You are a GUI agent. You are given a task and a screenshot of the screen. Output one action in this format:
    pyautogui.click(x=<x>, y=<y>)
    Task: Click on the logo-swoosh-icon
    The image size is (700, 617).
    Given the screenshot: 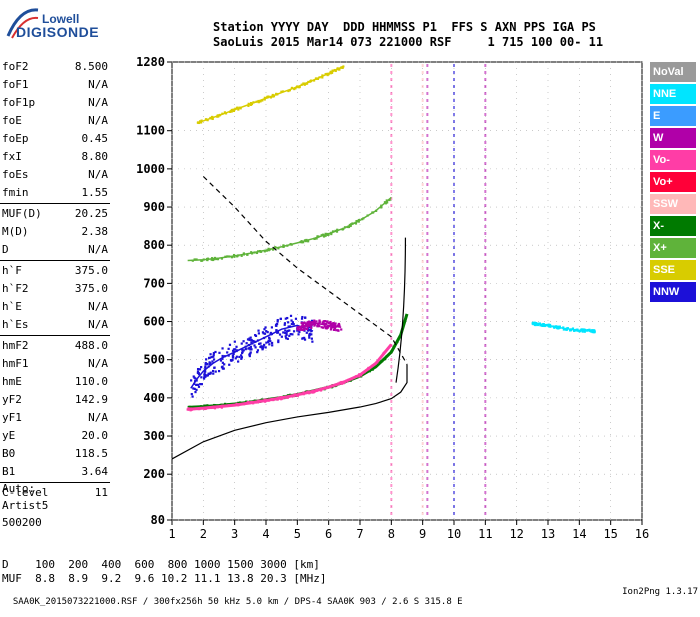 What is the action you would take?
    pyautogui.click(x=22, y=23)
    